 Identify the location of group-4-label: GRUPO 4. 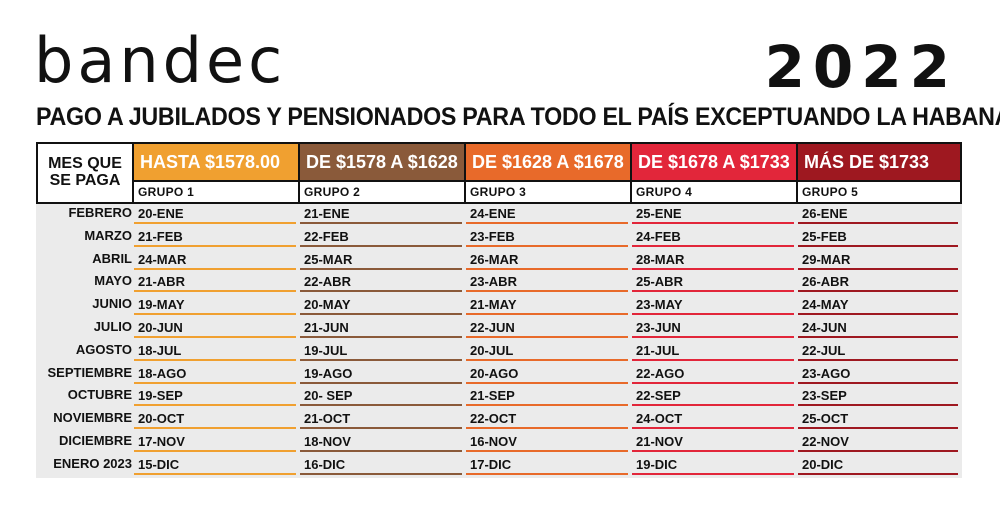
(715, 192).